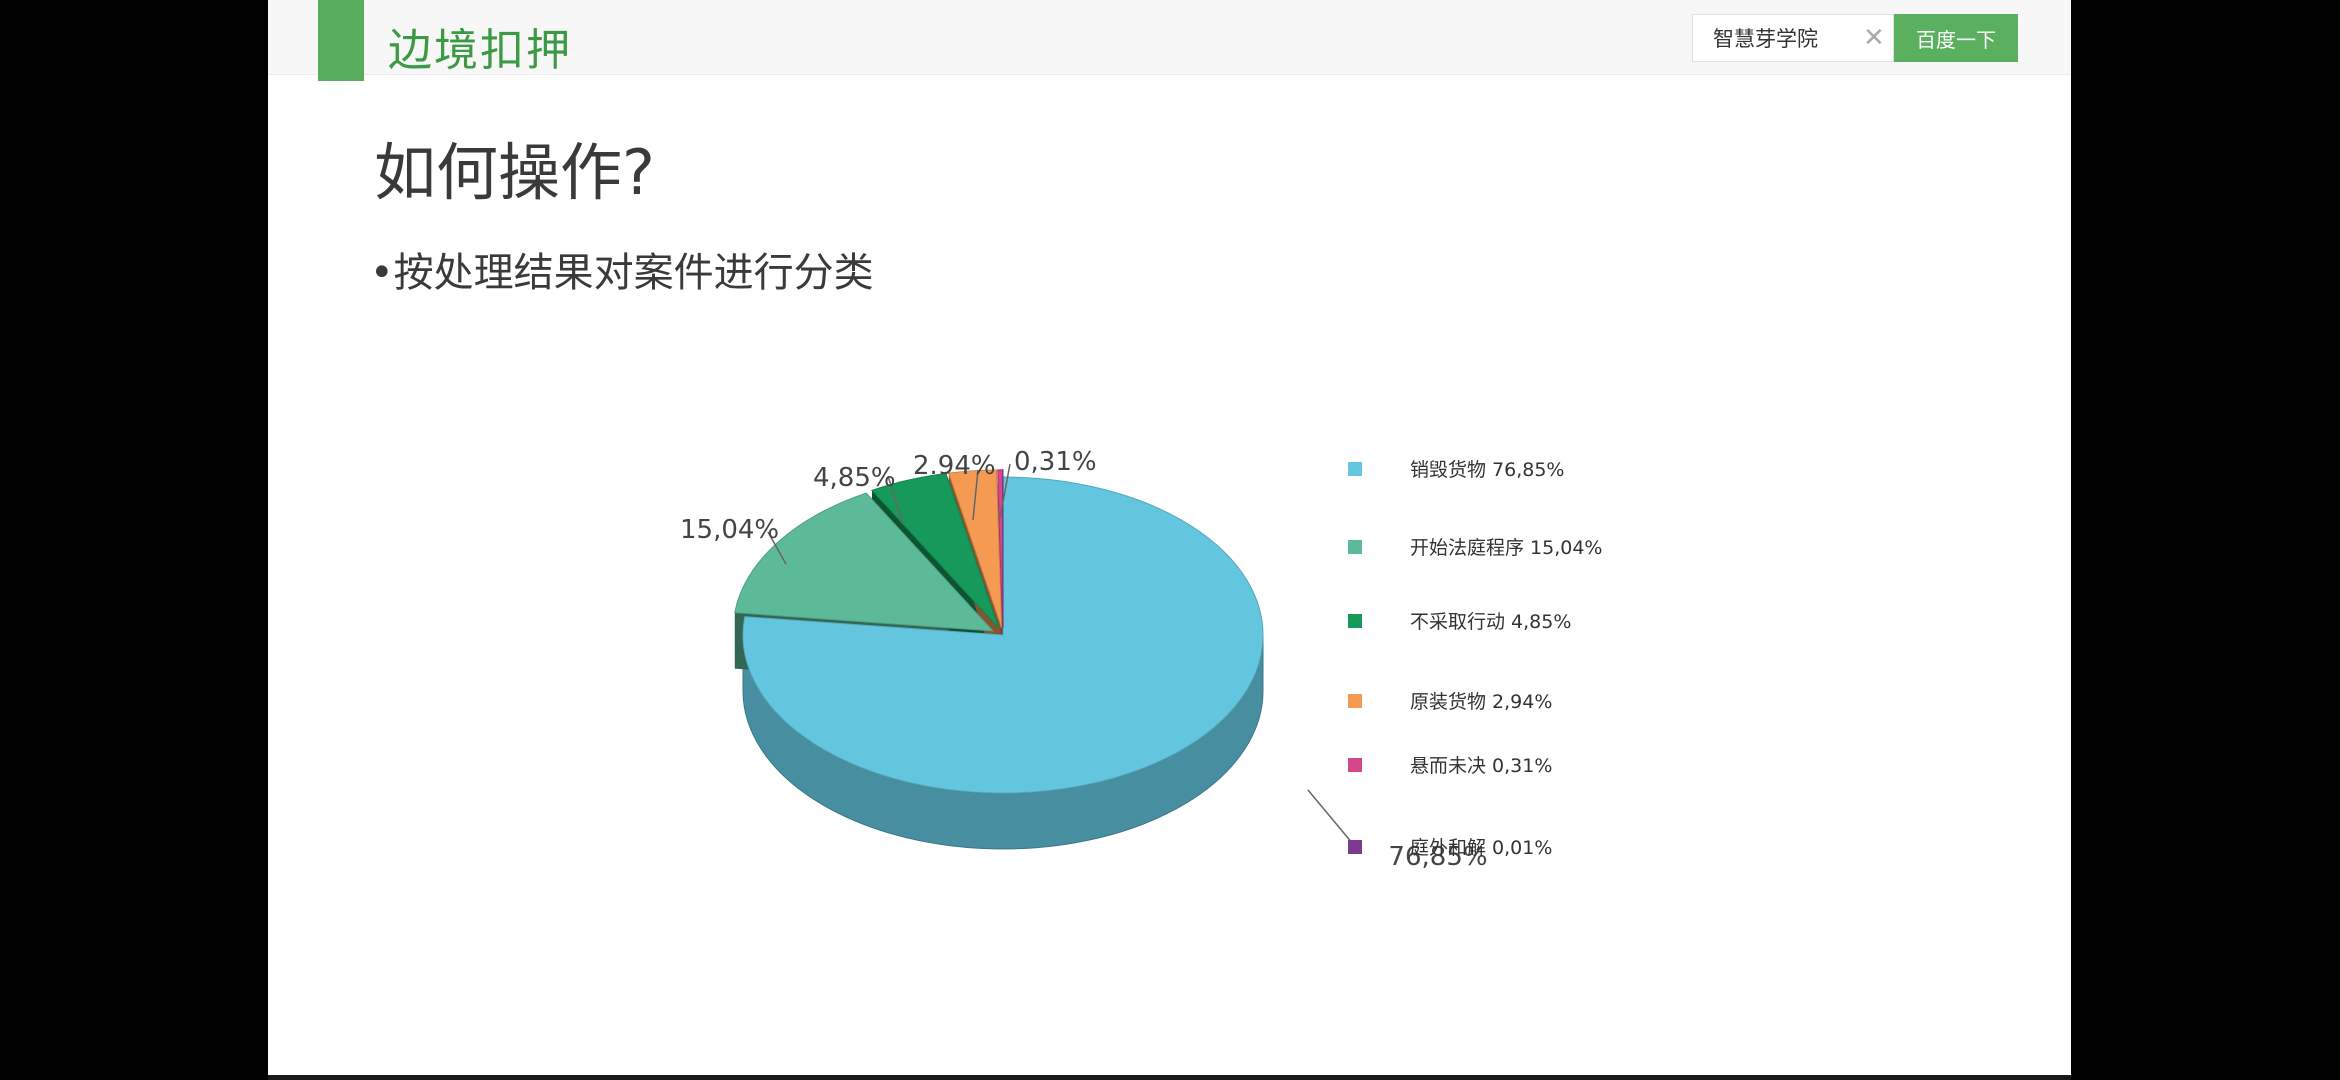 The image size is (2340, 1080). Describe the element at coordinates (1956, 38) in the screenshot. I see `search-button: 百度一下` at that location.